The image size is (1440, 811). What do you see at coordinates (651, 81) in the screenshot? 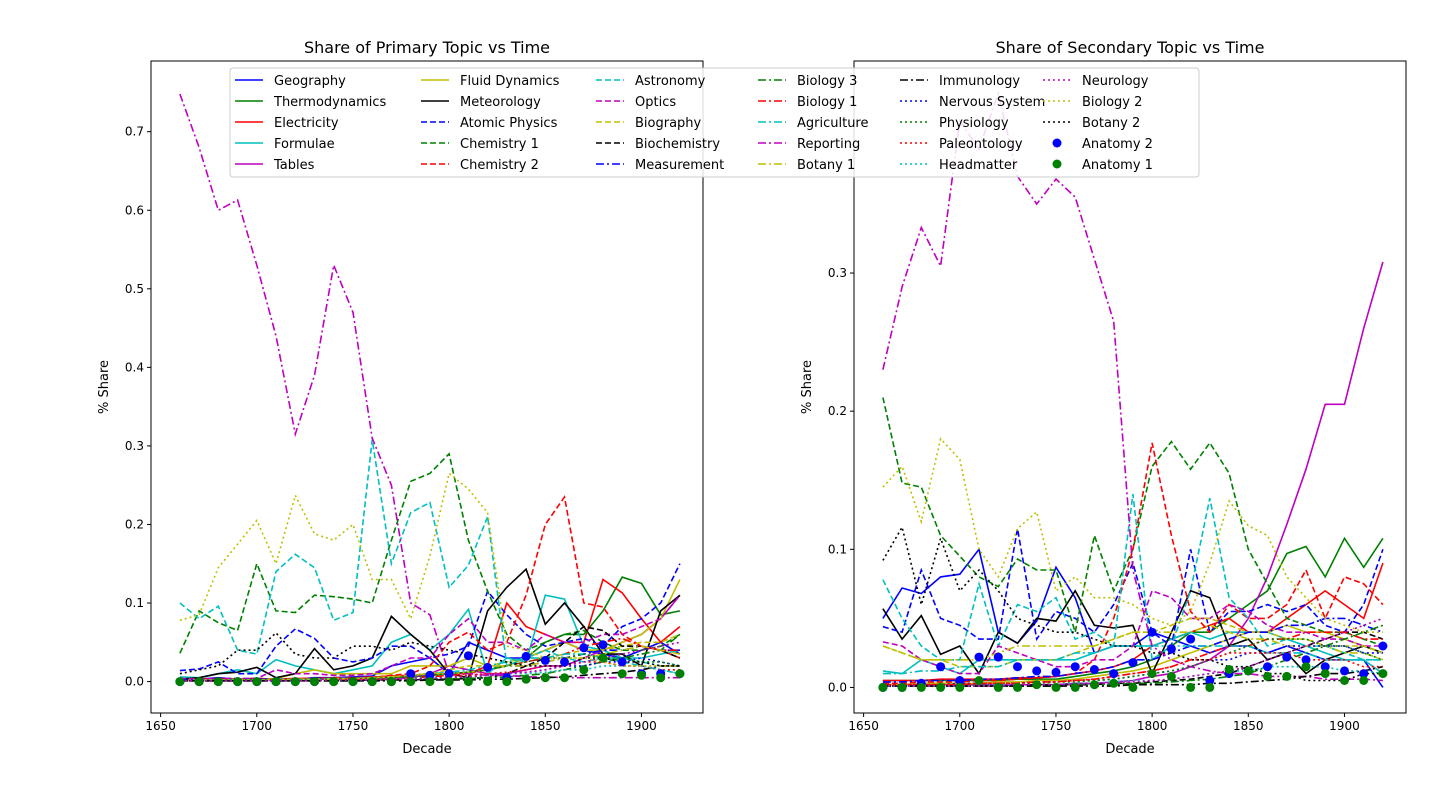
I see `legend-item-astronomy: Astronomy` at bounding box center [651, 81].